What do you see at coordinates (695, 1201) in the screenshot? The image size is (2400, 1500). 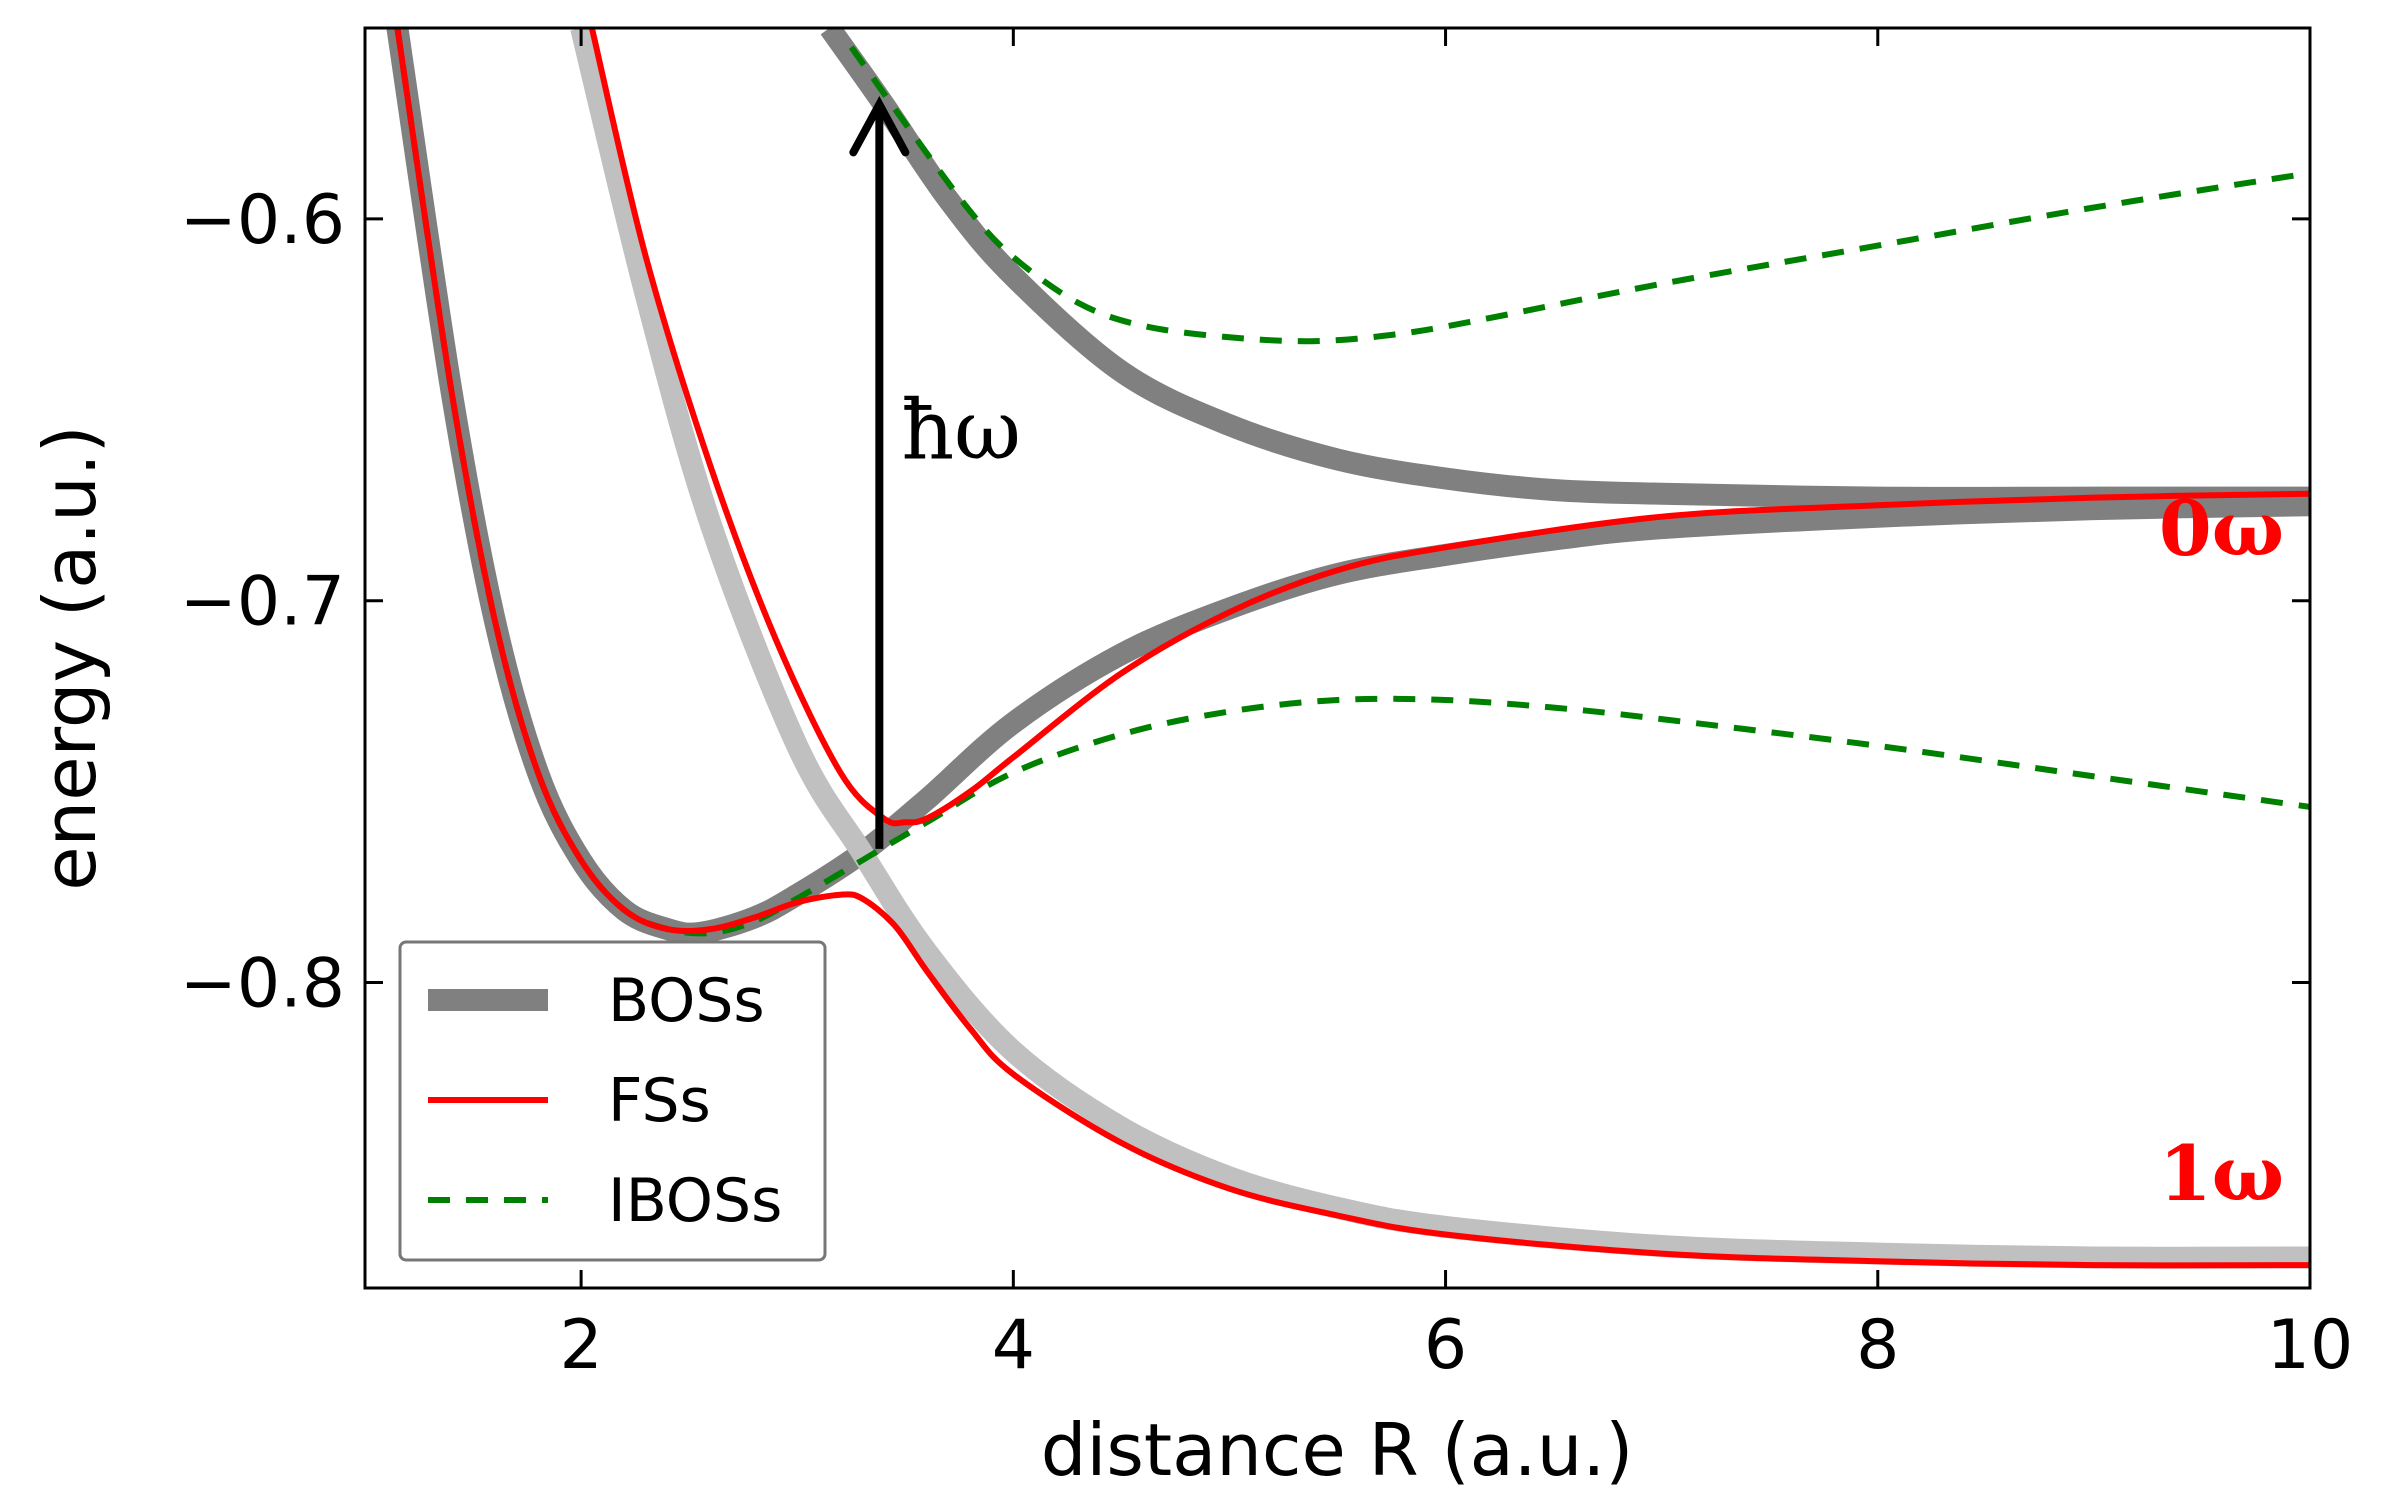 I see `legend-label-iboss: IBOSs` at bounding box center [695, 1201].